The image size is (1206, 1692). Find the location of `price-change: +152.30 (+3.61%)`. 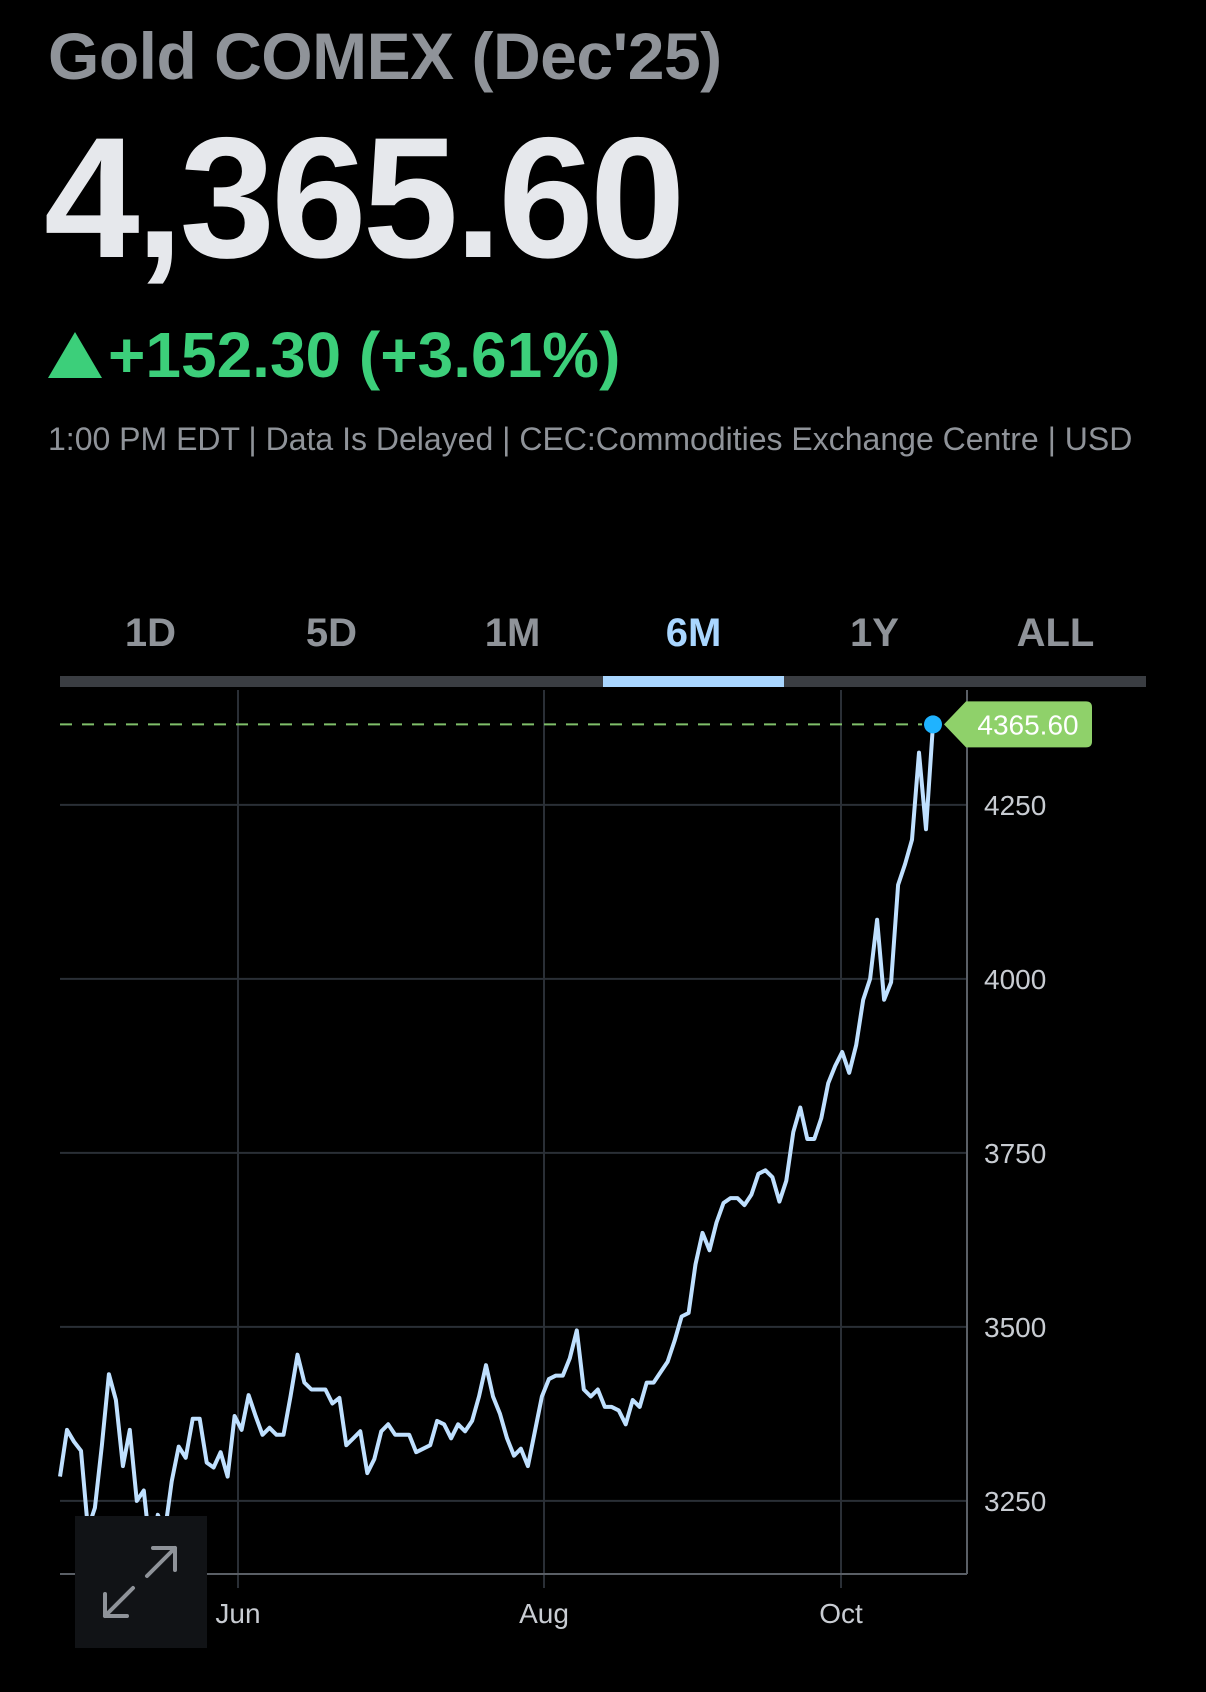

price-change: +152.30 (+3.61%) is located at coordinates (334, 355).